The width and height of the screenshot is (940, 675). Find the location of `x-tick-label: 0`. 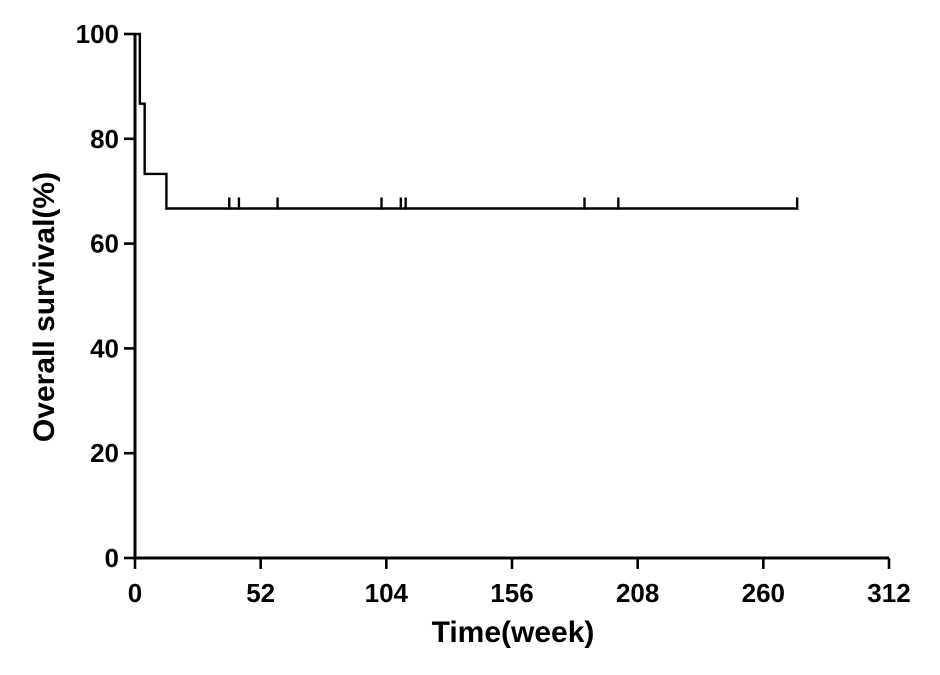

x-tick-label: 0 is located at coordinates (135, 593).